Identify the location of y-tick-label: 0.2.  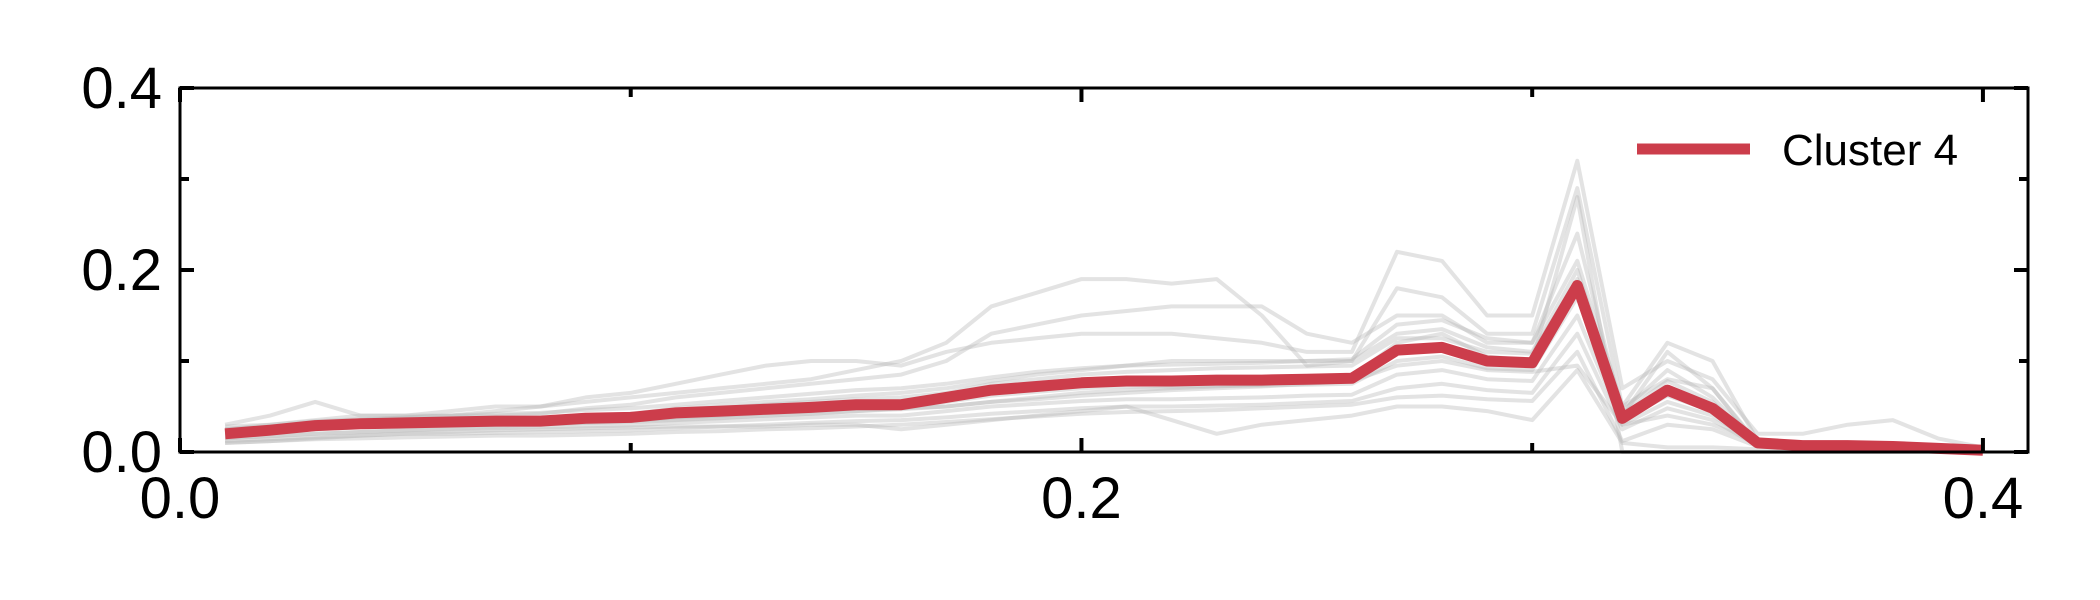
(121, 270).